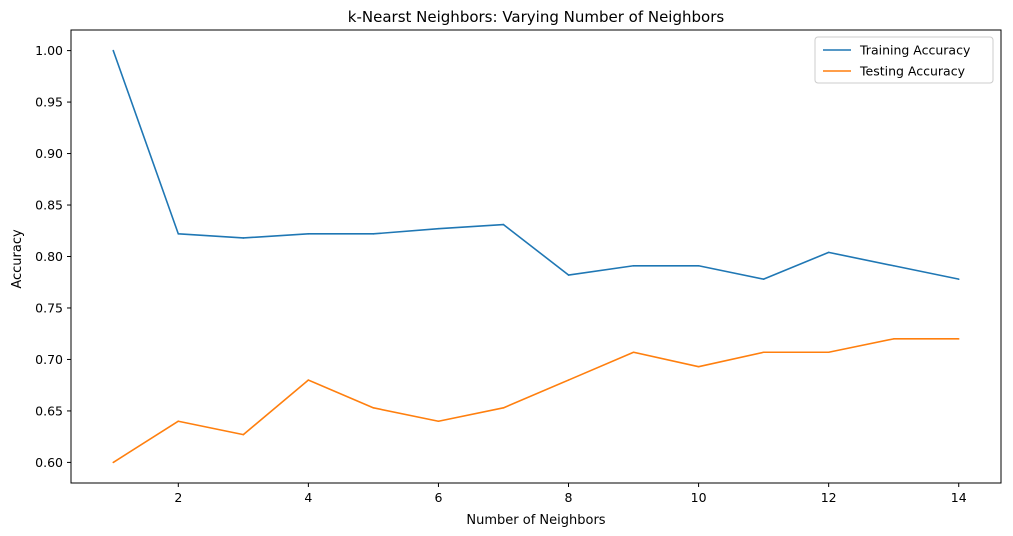 The height and width of the screenshot is (536, 1013). Describe the element at coordinates (829, 497) in the screenshot. I see `x-tick-label: 12` at that location.